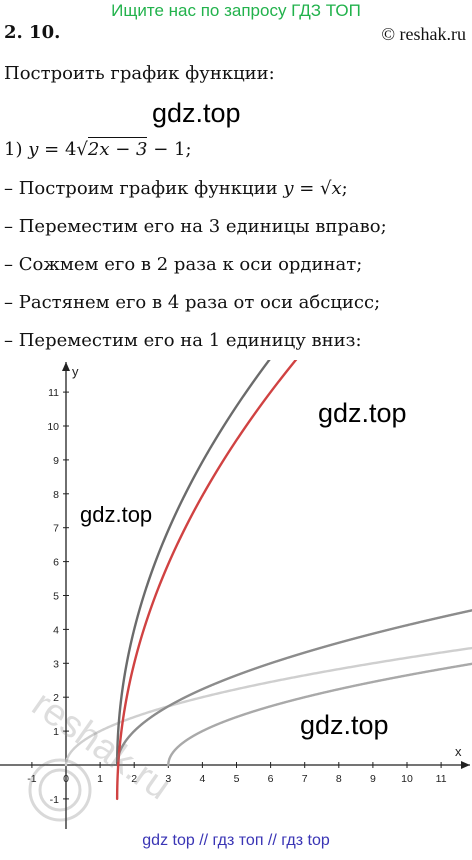 The width and height of the screenshot is (472, 860). What do you see at coordinates (236, 840) in the screenshot?
I see `footer-links: gdz top // гдз топ // гдз top` at bounding box center [236, 840].